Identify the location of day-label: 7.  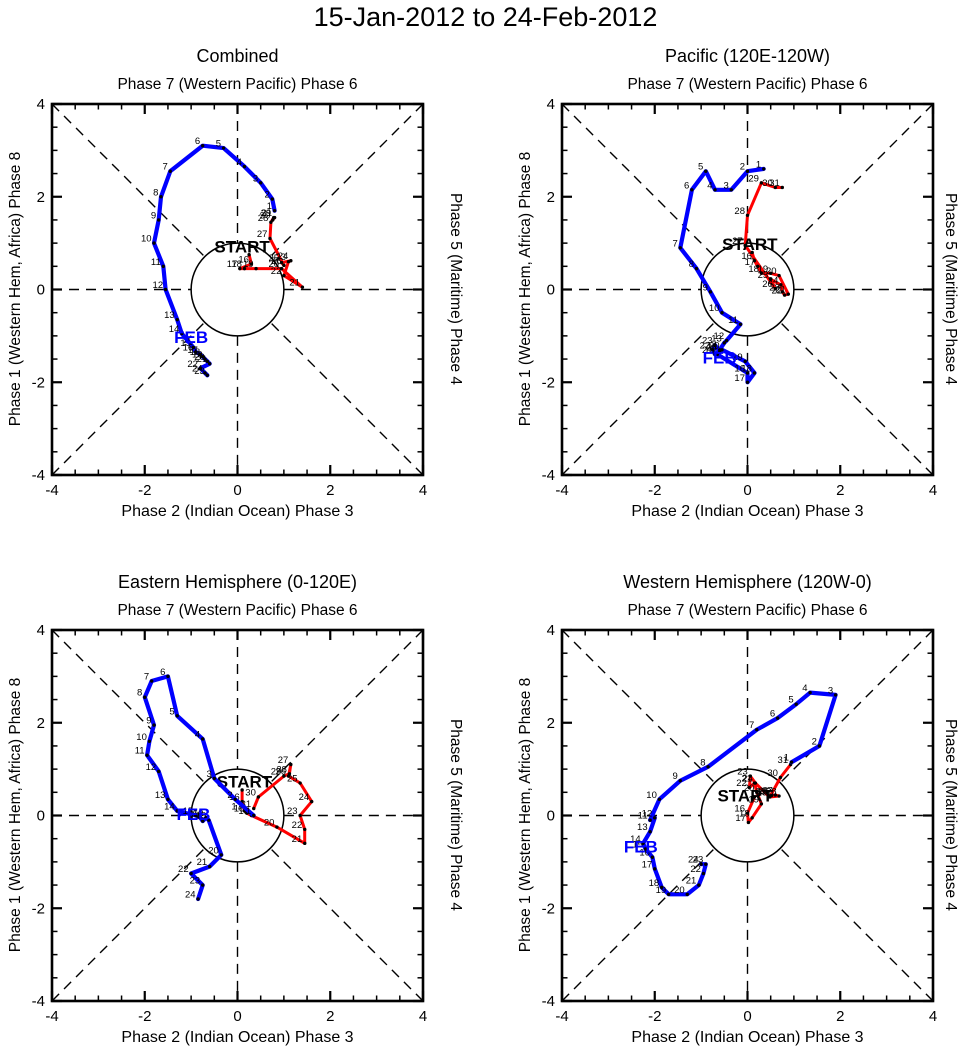
(674, 243).